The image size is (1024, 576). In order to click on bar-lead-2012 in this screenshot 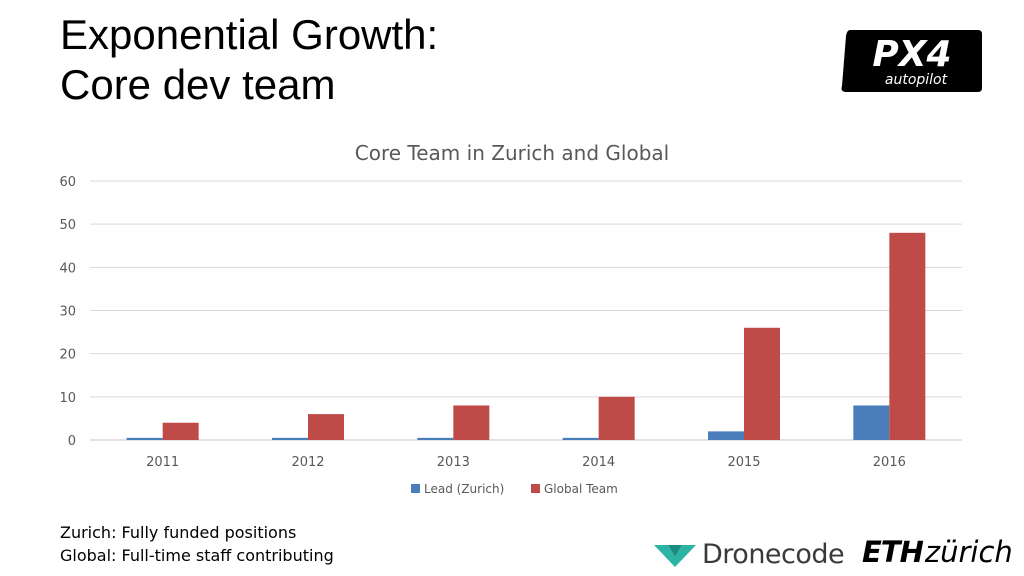, I will do `click(290, 438)`.